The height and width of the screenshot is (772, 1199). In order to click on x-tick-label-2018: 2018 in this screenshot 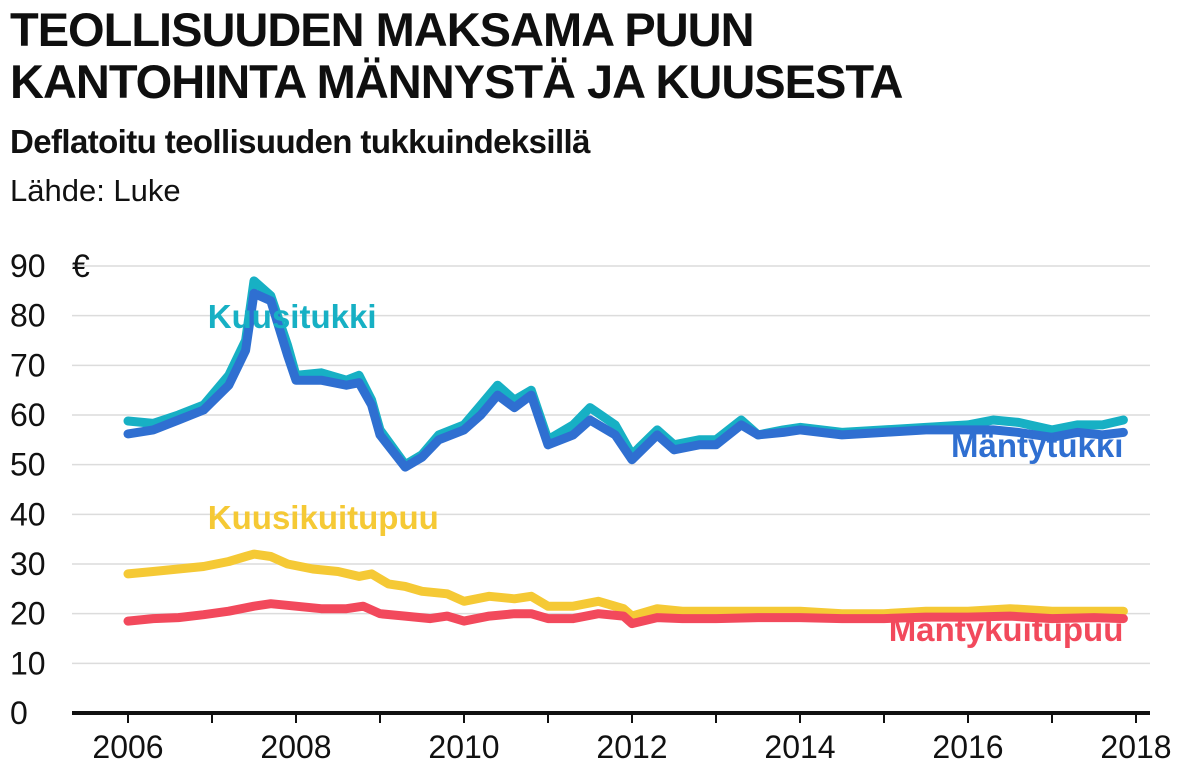, I will do `click(1135, 747)`.